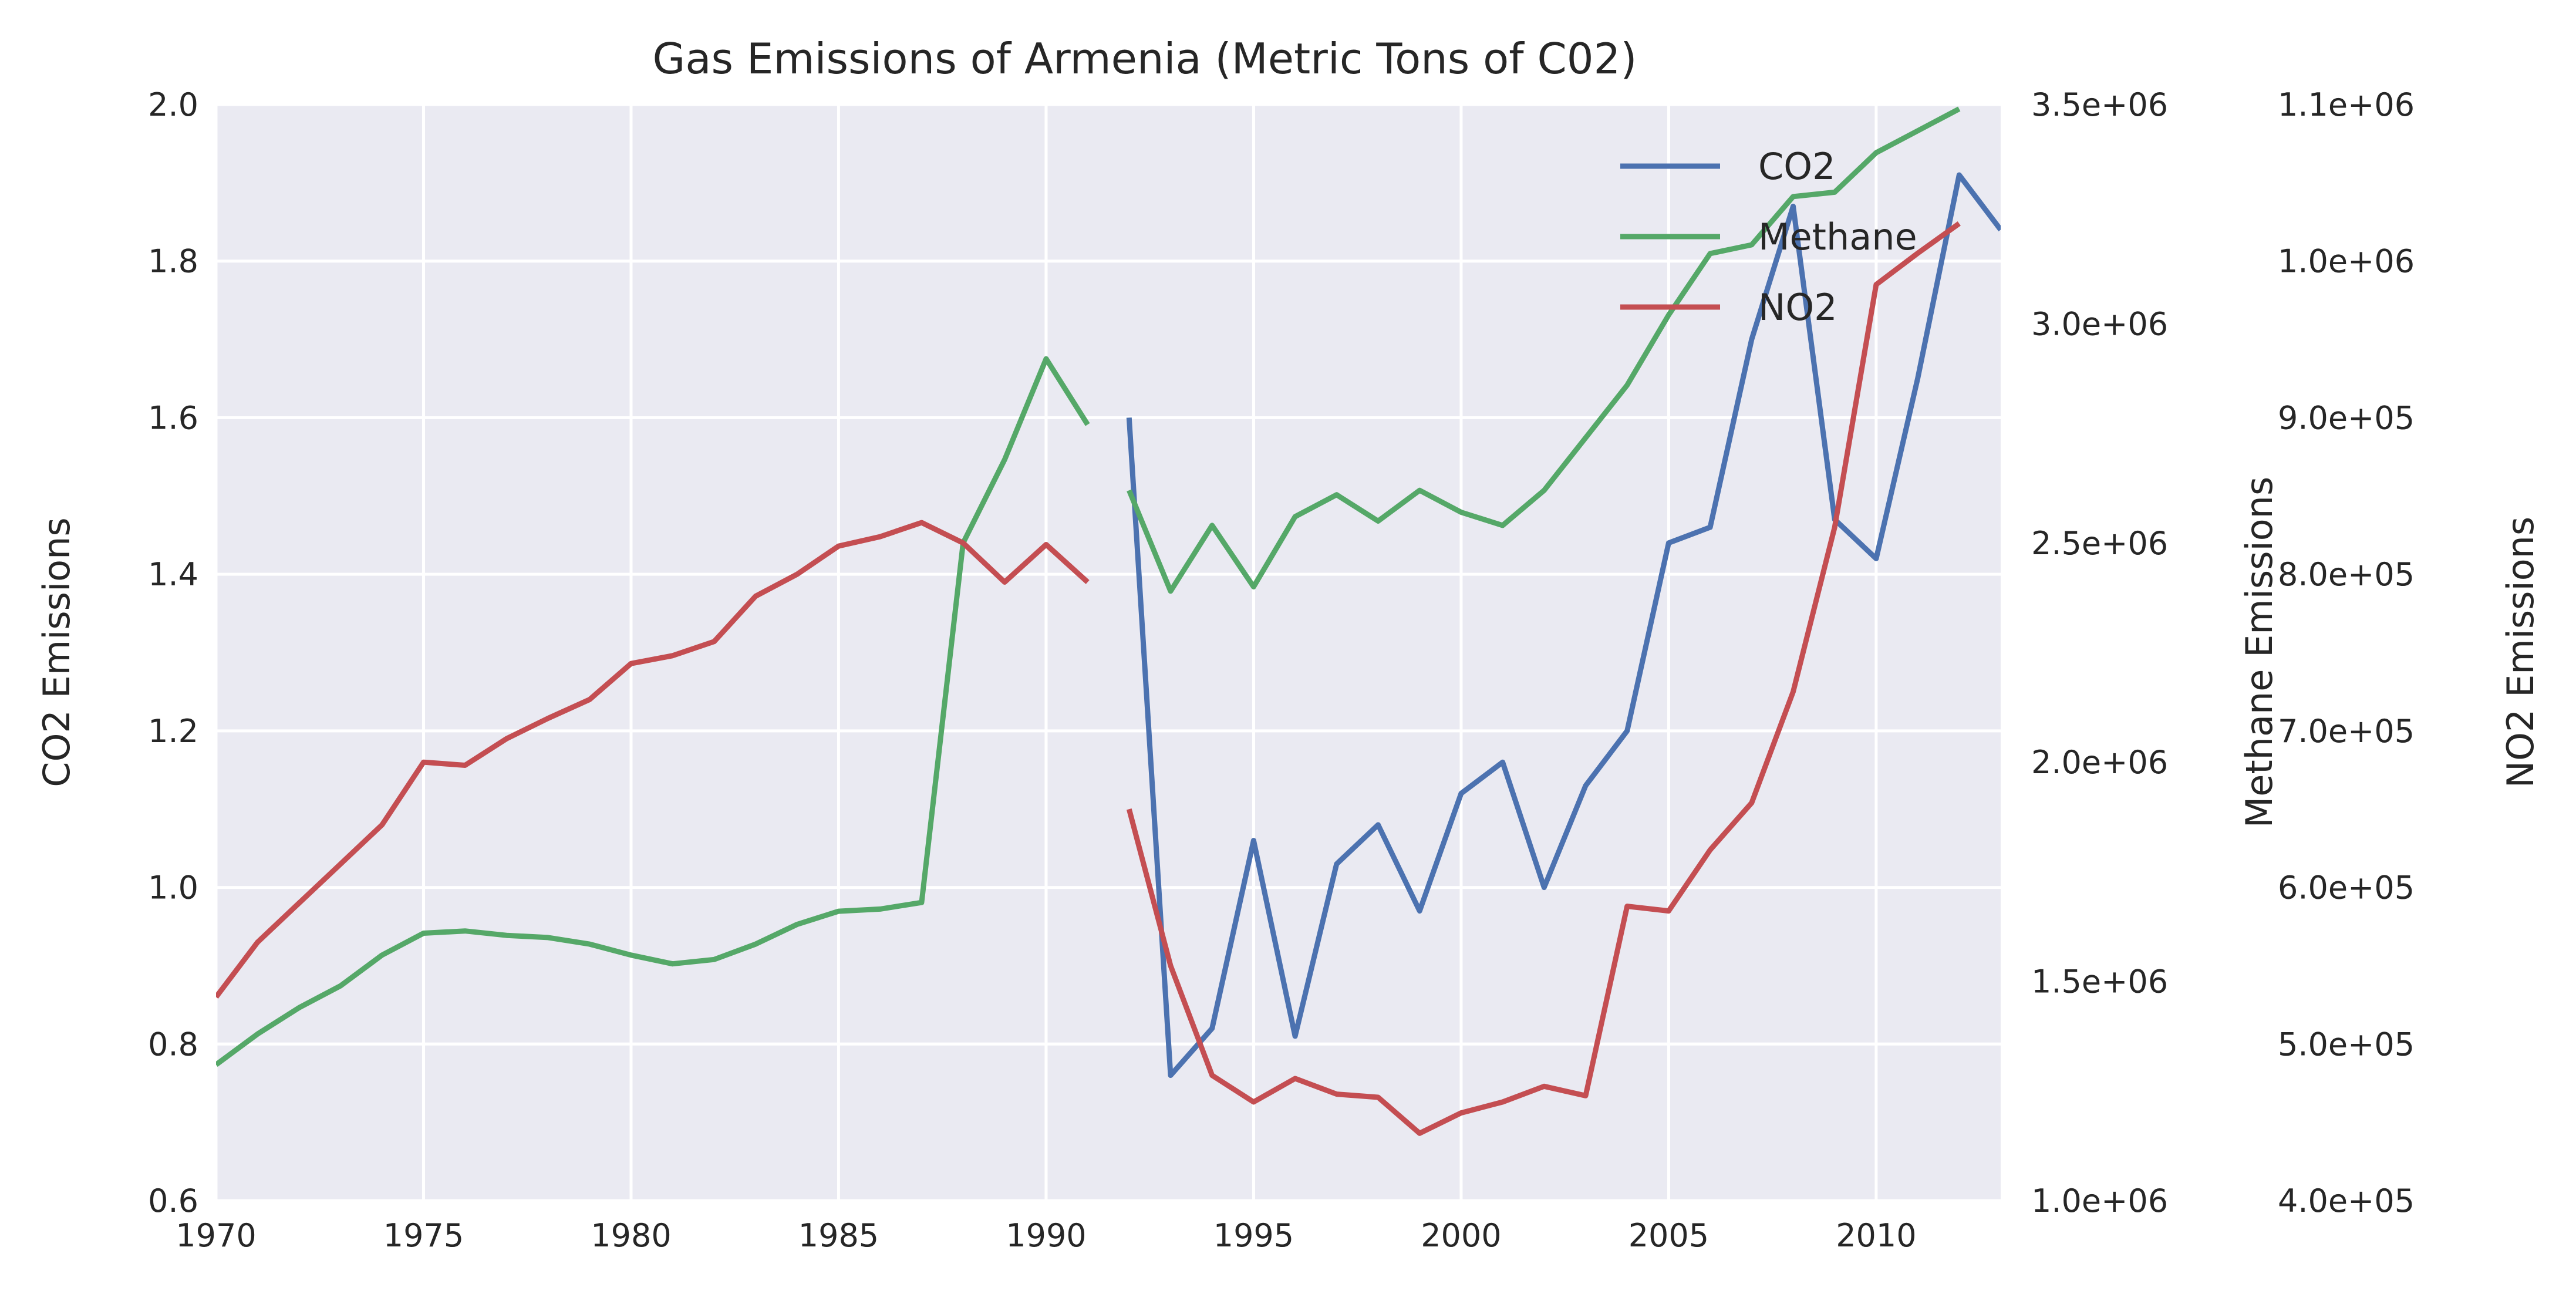 Image resolution: width=2576 pixels, height=1311 pixels. Describe the element at coordinates (2099, 324) in the screenshot. I see `y-tick-label-methane-3.0e+06: 3.0e+06` at that location.